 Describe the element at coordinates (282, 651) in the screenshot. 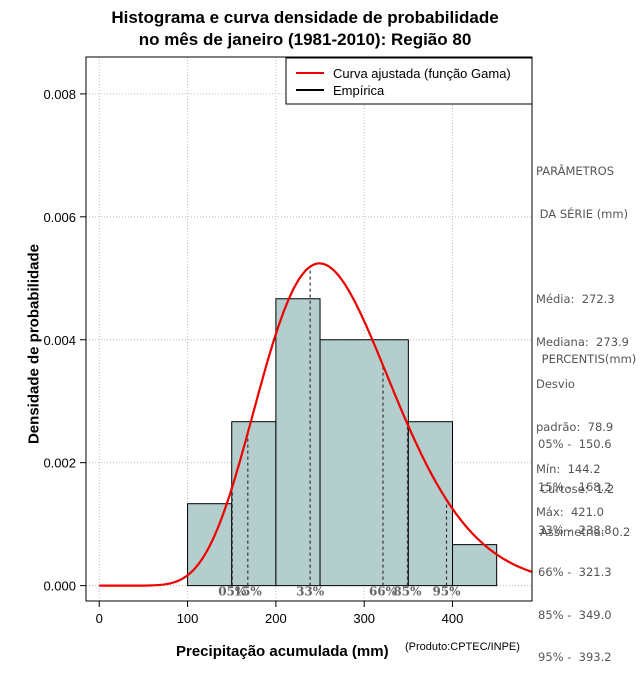

I see `x-axis-label: Precipitação acumulada (mm)` at that location.